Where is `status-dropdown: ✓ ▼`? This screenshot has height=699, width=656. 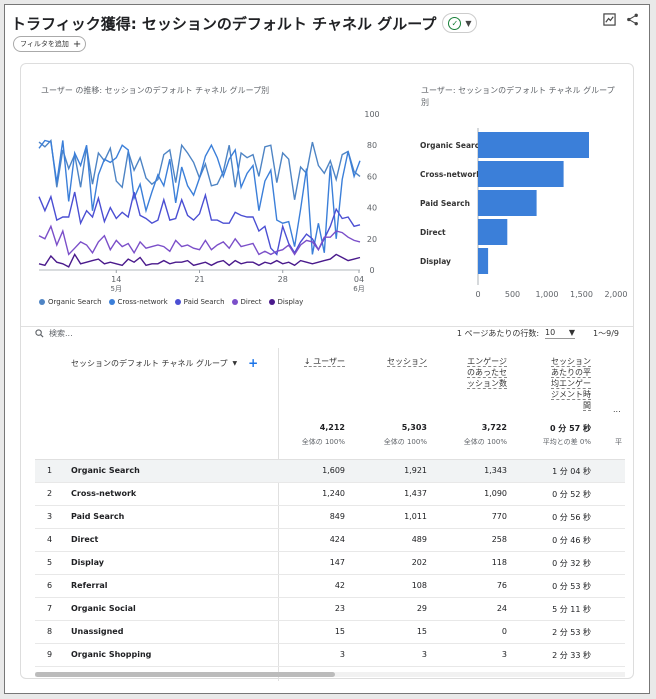 status-dropdown: ✓ ▼ is located at coordinates (460, 23).